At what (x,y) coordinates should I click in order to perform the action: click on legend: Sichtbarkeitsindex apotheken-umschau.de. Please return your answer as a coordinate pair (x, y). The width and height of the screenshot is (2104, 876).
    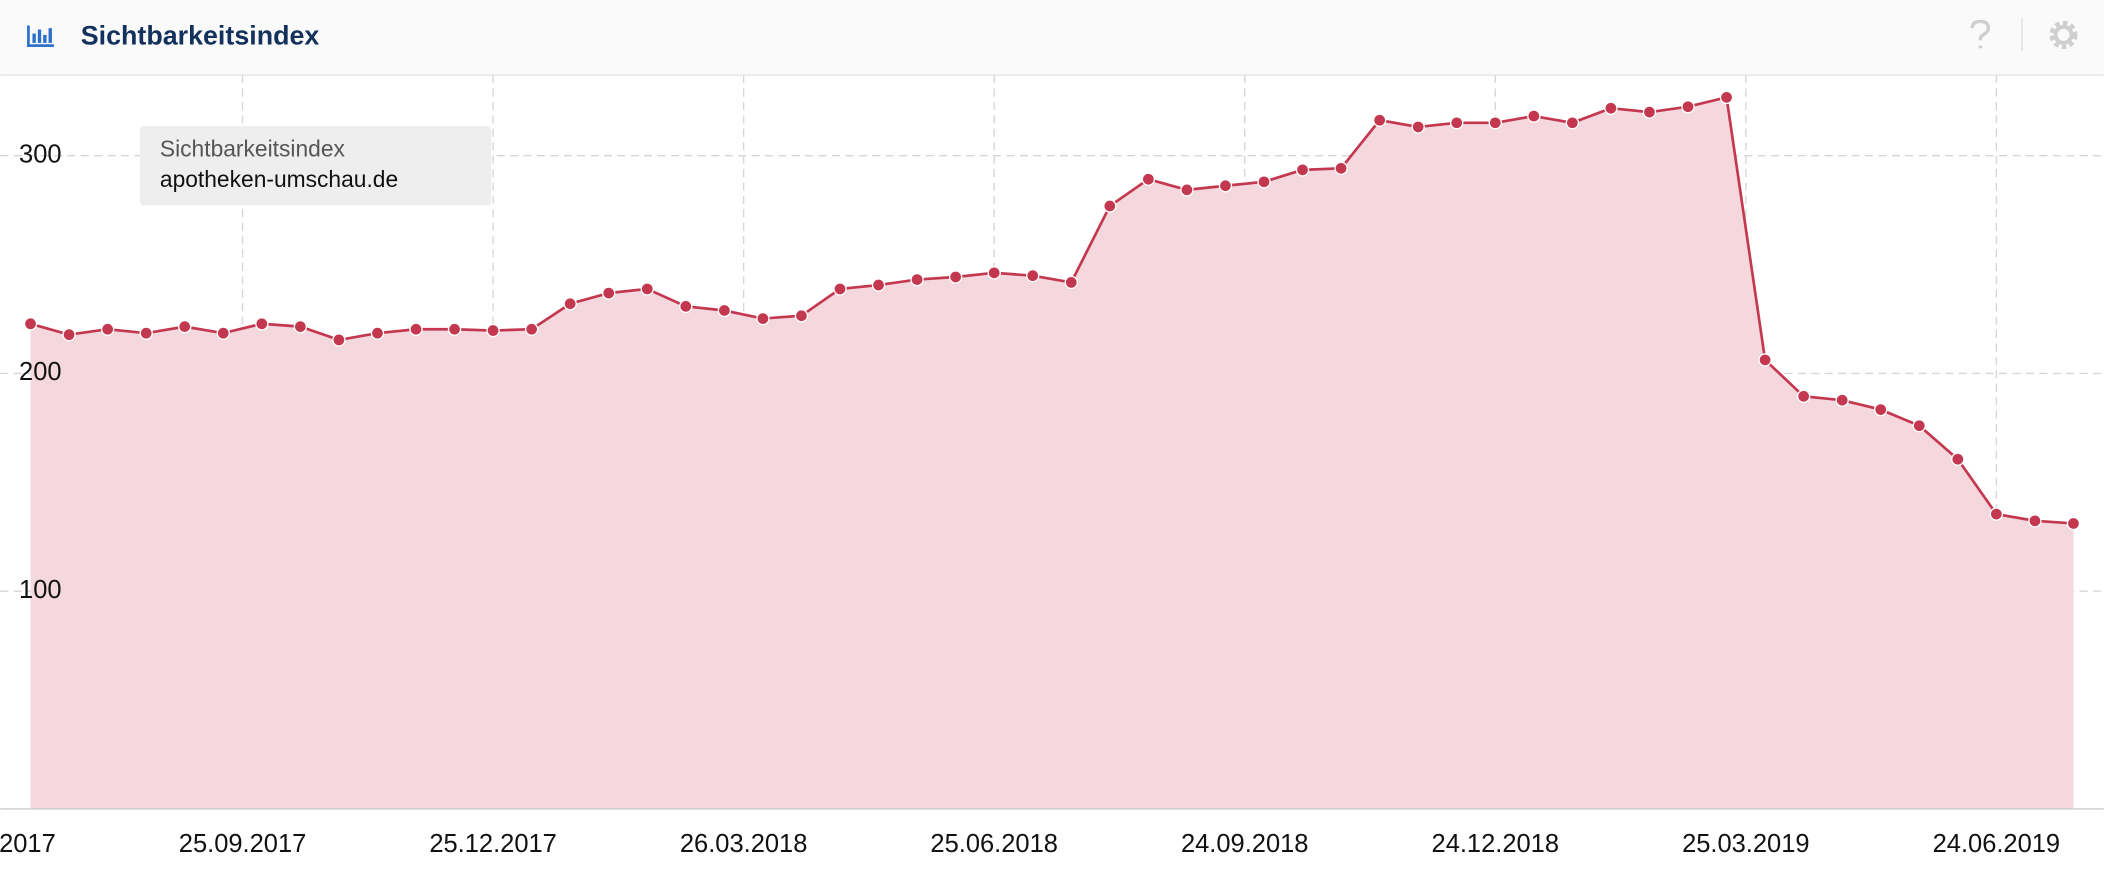
    Looking at the image, I should click on (315, 166).